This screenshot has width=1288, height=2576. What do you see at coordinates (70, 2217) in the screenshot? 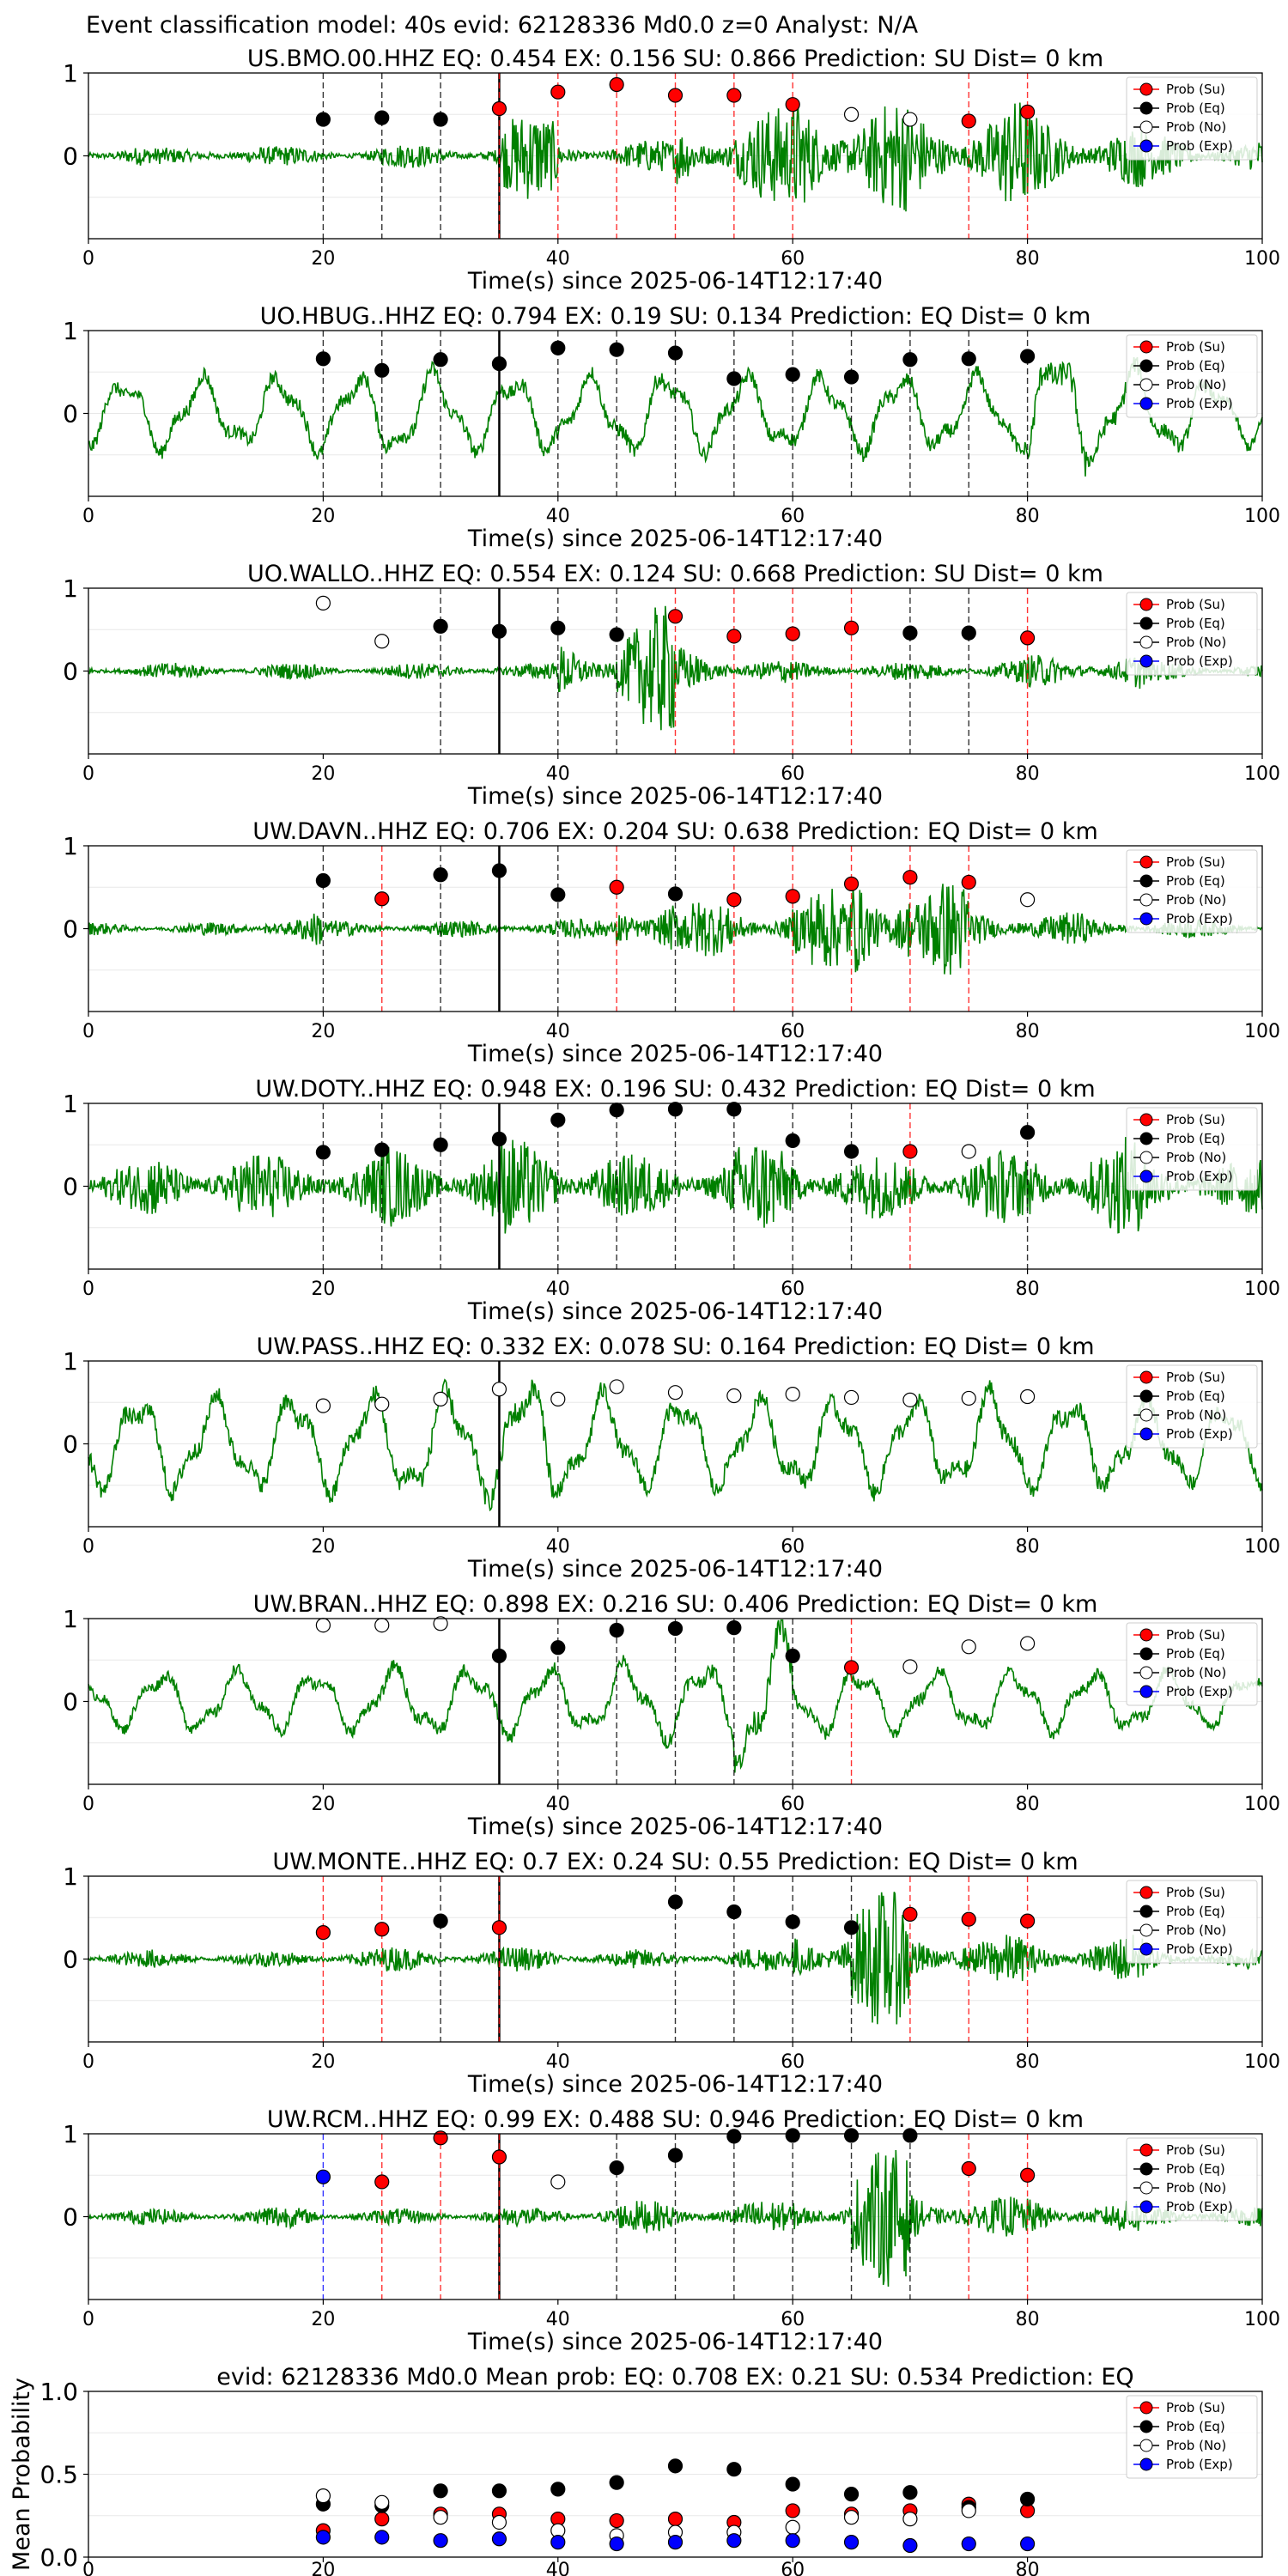
I see `y-tick-label: 0` at bounding box center [70, 2217].